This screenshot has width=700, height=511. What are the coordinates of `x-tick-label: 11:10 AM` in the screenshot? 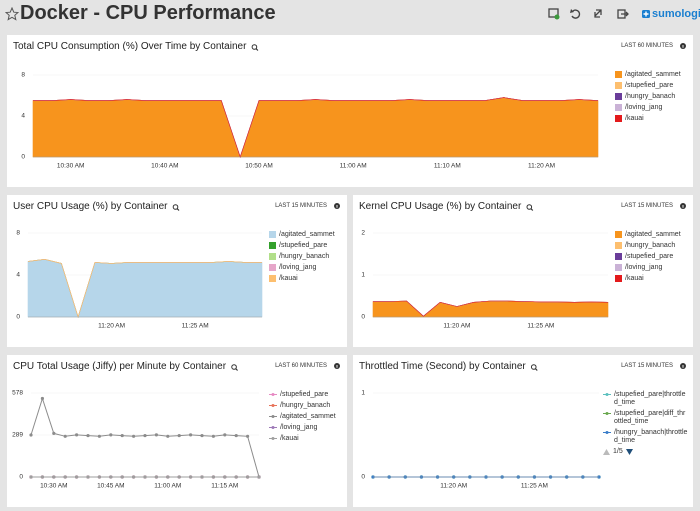 It's located at (447, 166).